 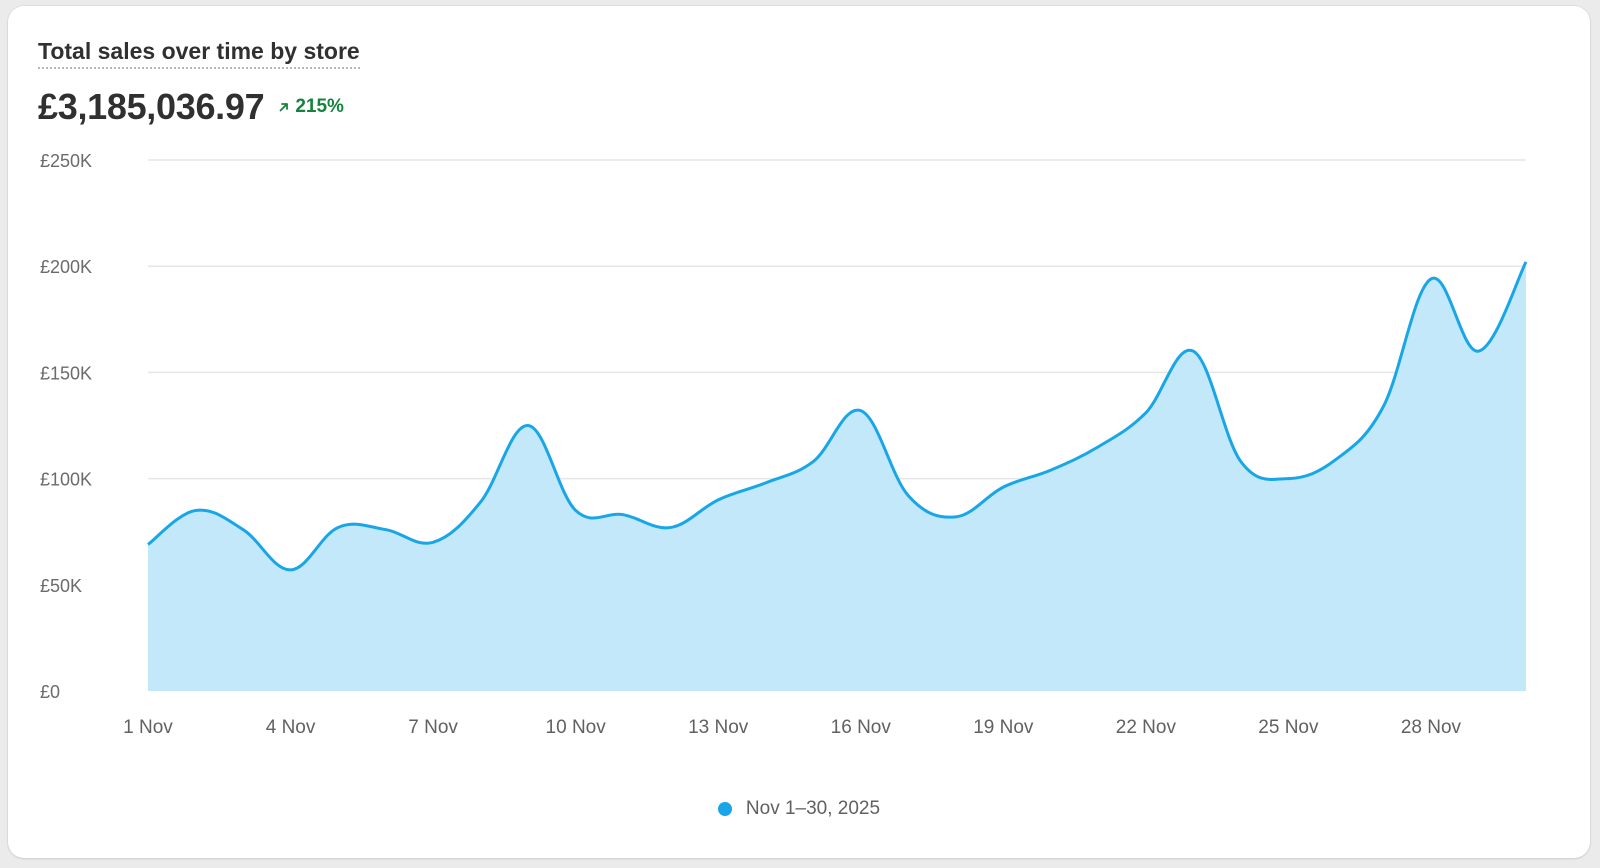 I want to click on x-tick-label: 10 Nov, so click(x=576, y=727).